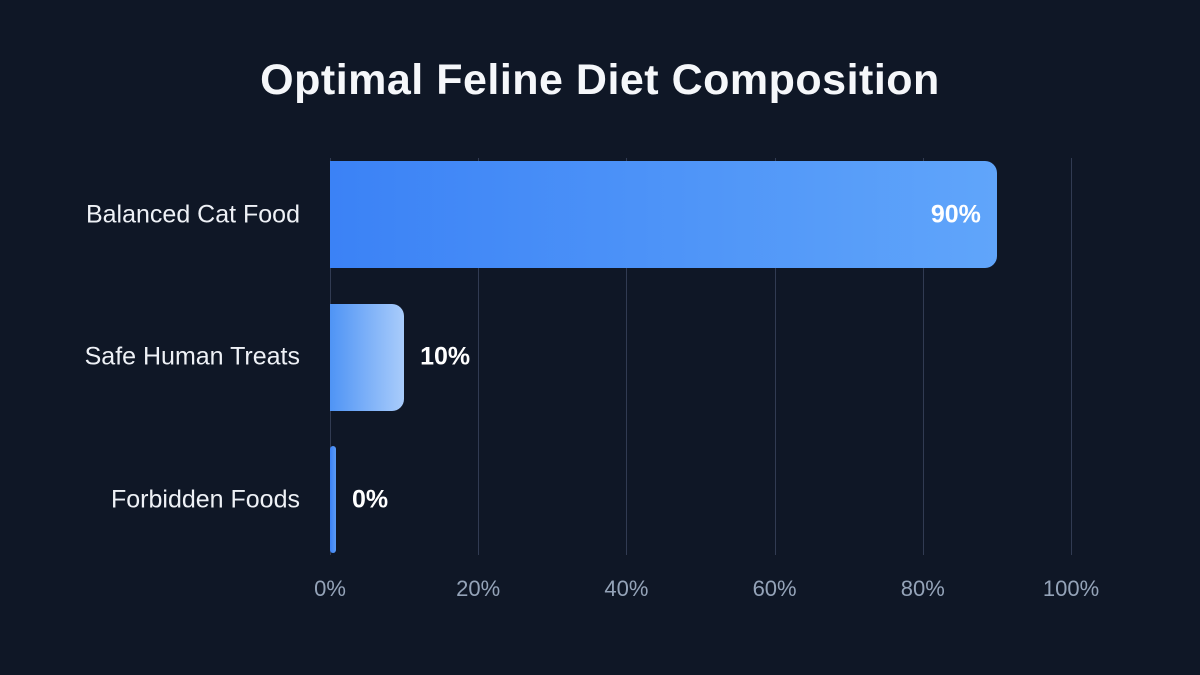  Describe the element at coordinates (478, 588) in the screenshot. I see `x-tick-label: 20%` at that location.